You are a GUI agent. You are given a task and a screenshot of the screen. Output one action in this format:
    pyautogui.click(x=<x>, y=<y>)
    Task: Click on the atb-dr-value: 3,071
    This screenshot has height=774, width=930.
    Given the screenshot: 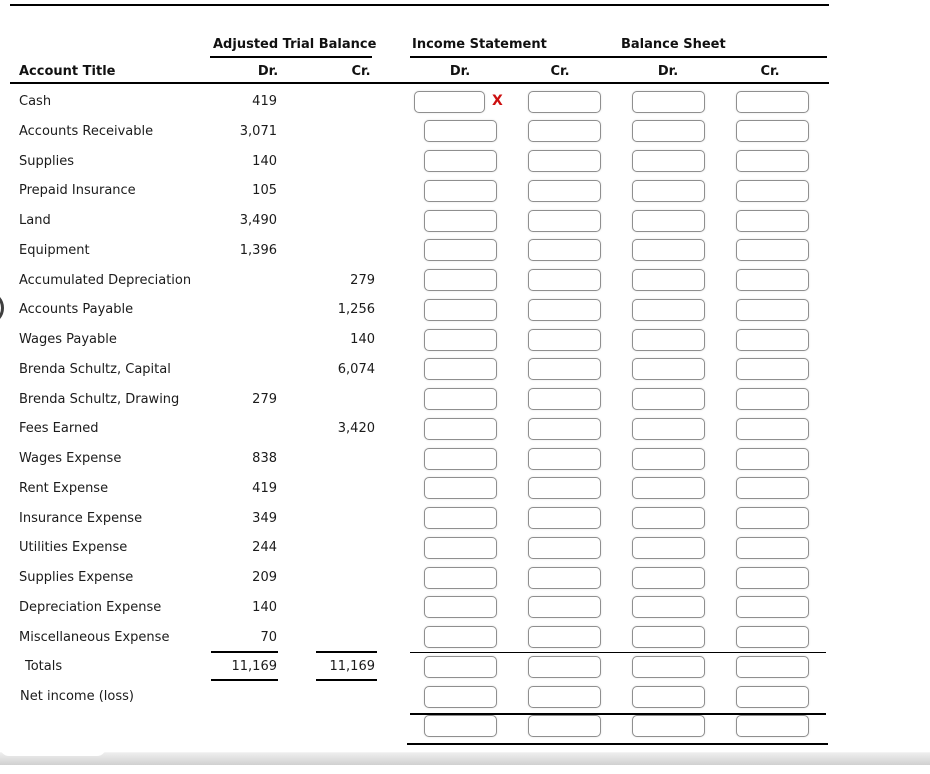 What is the action you would take?
    pyautogui.click(x=258, y=131)
    